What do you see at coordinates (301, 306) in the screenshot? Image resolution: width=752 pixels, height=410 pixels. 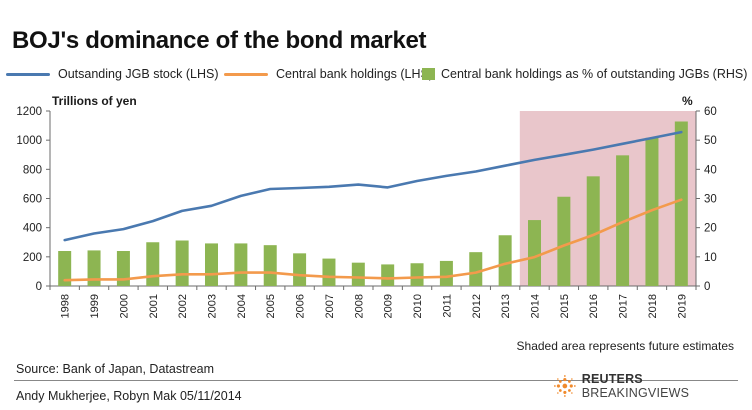 I see `x-tick-label: 2006` at bounding box center [301, 306].